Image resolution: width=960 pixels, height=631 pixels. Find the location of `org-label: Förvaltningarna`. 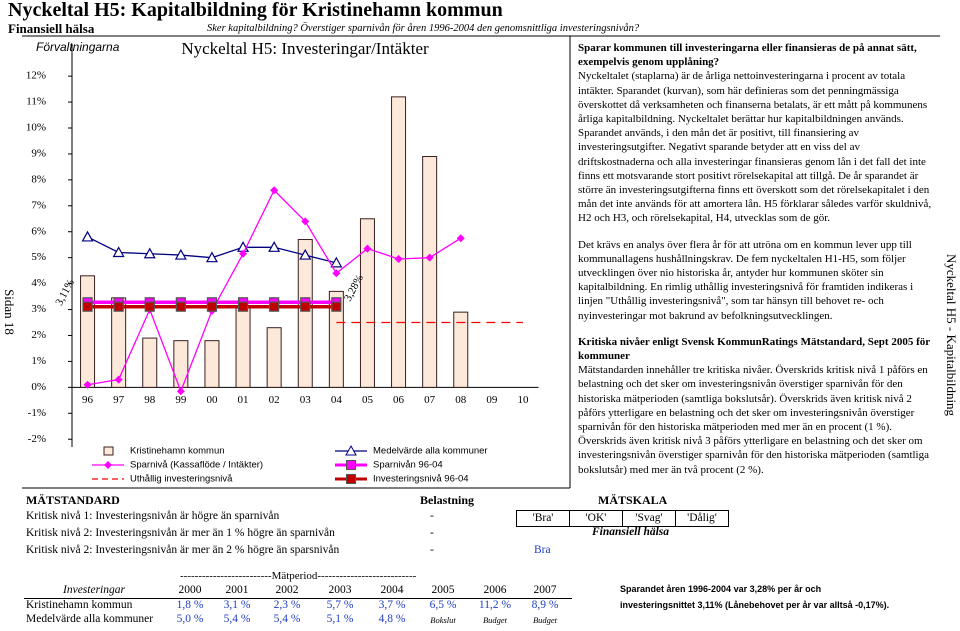

org-label: Förvaltningarna is located at coordinates (78, 47).